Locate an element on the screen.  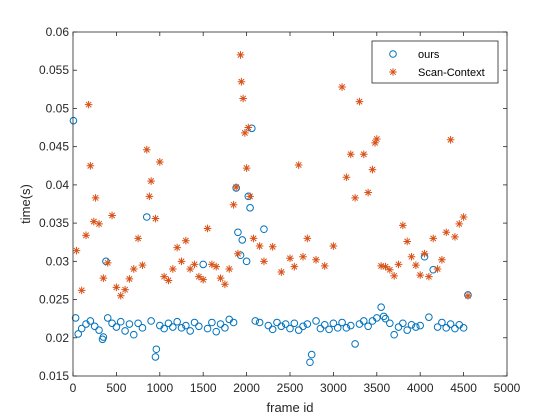
y-axis-label: time(s) is located at coordinates (25, 204).